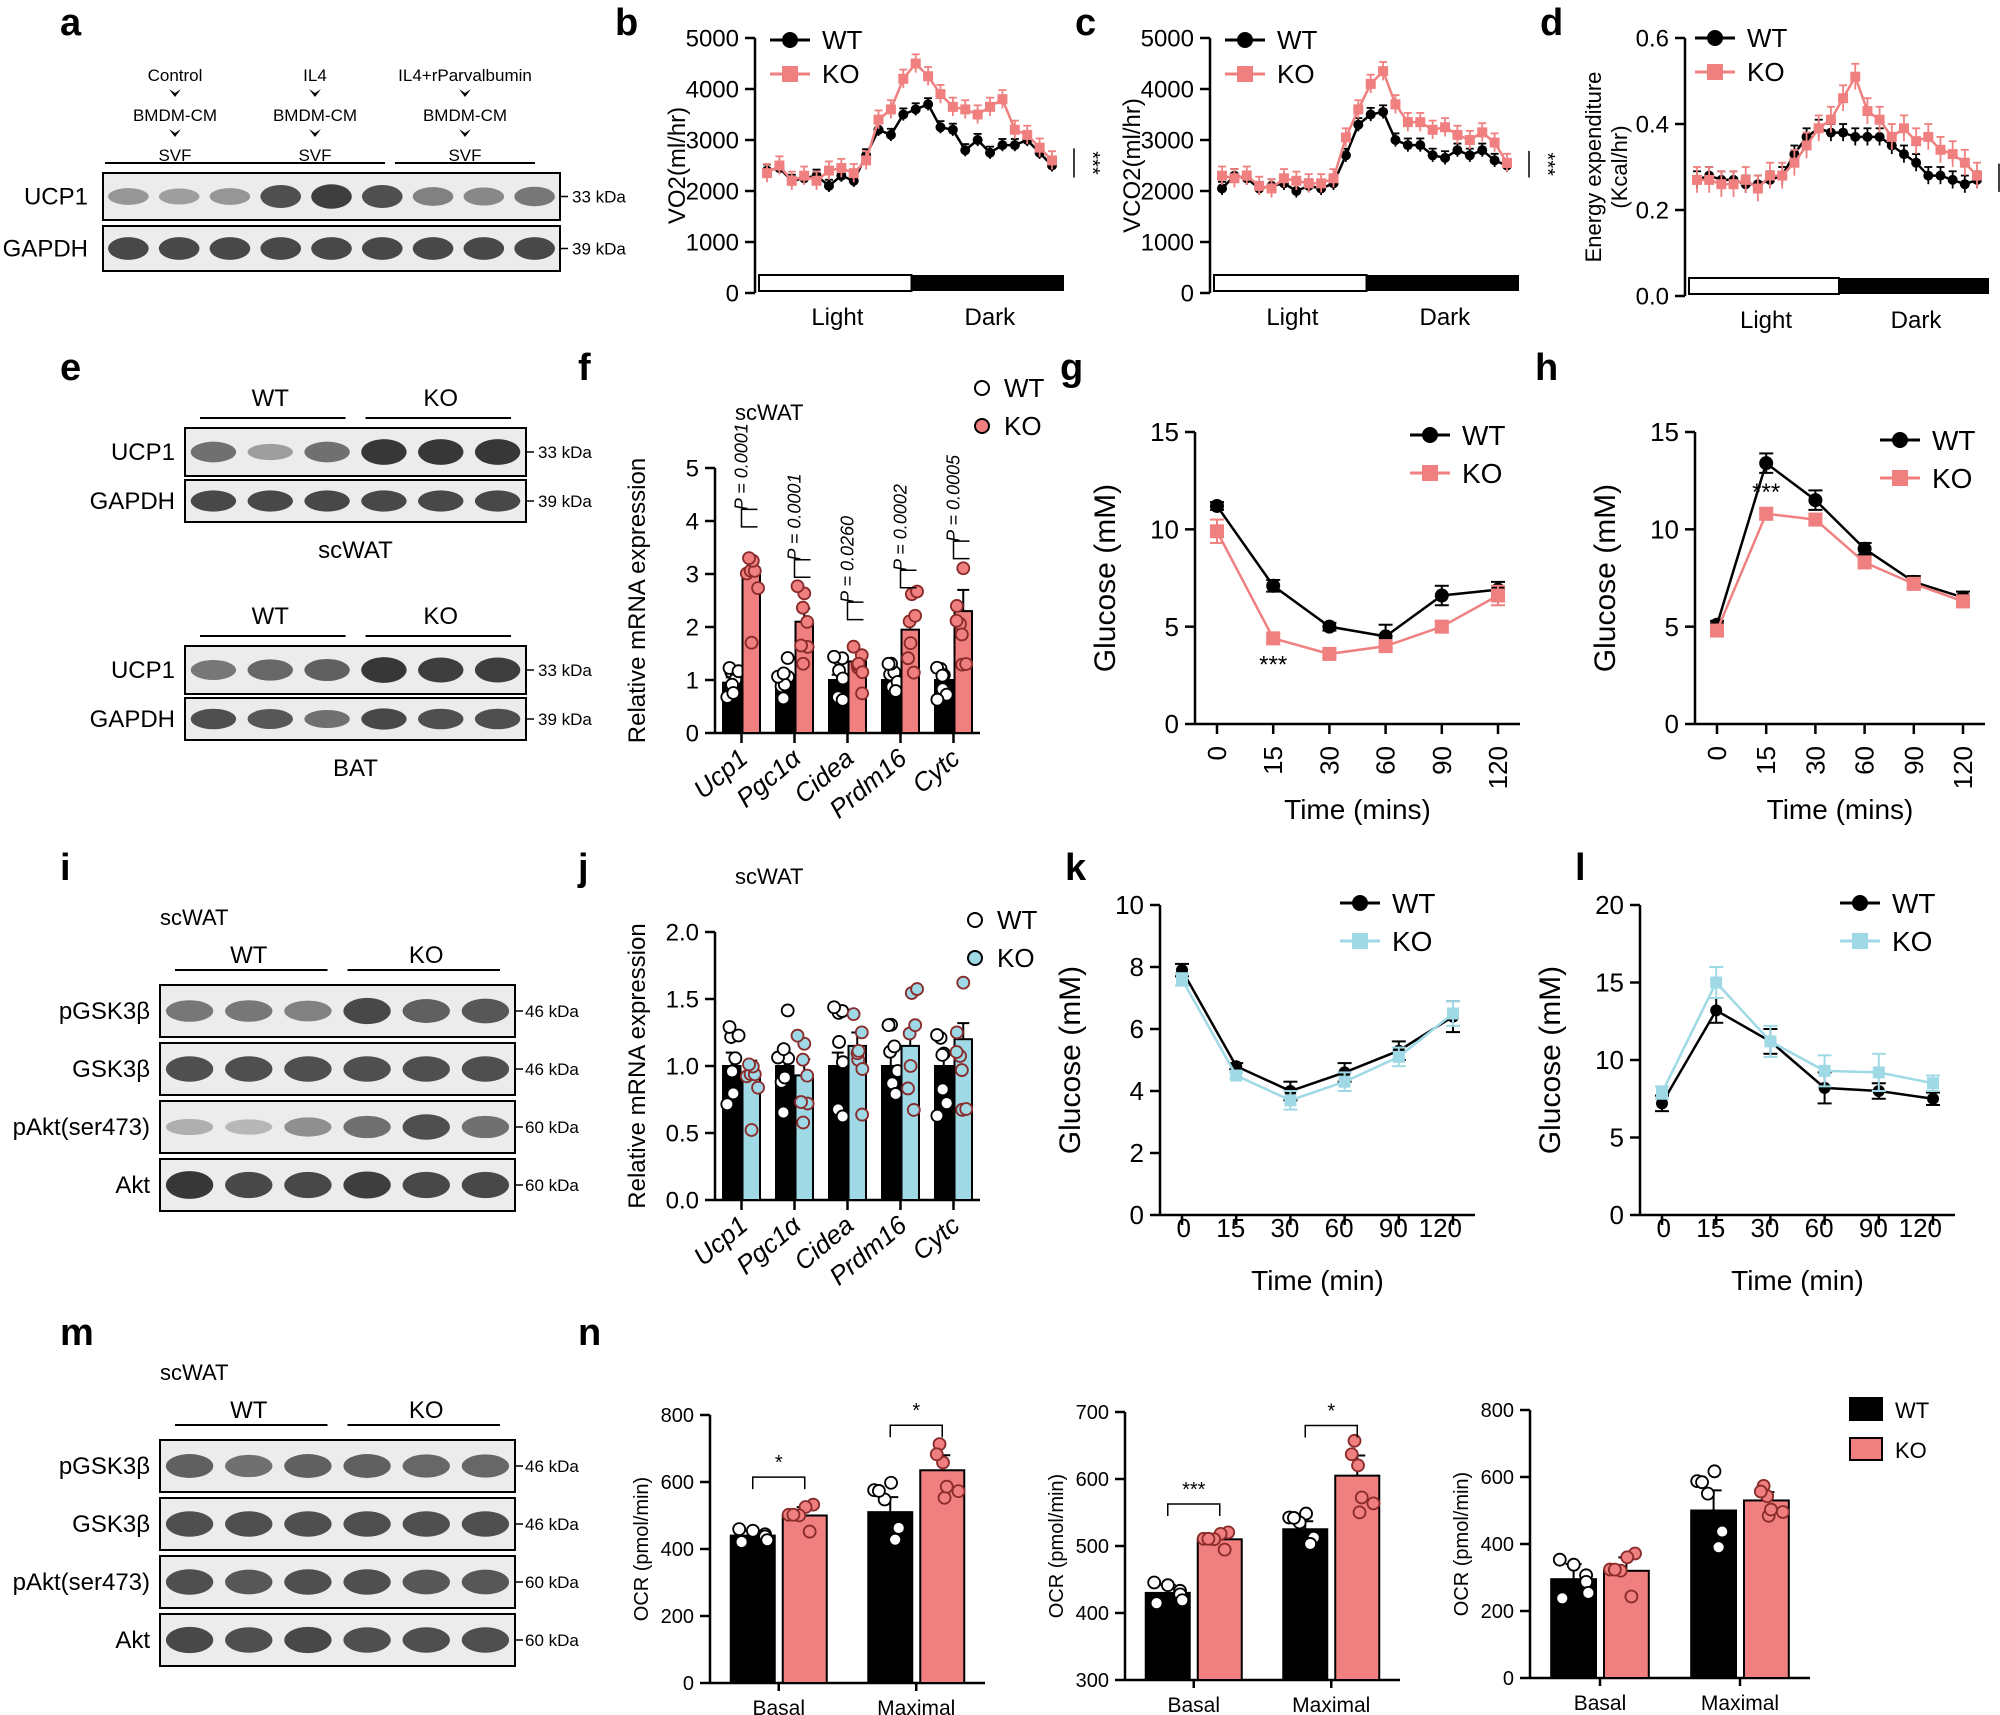  What do you see at coordinates (355, 768) in the screenshot?
I see `tissue-label: BAT` at bounding box center [355, 768].